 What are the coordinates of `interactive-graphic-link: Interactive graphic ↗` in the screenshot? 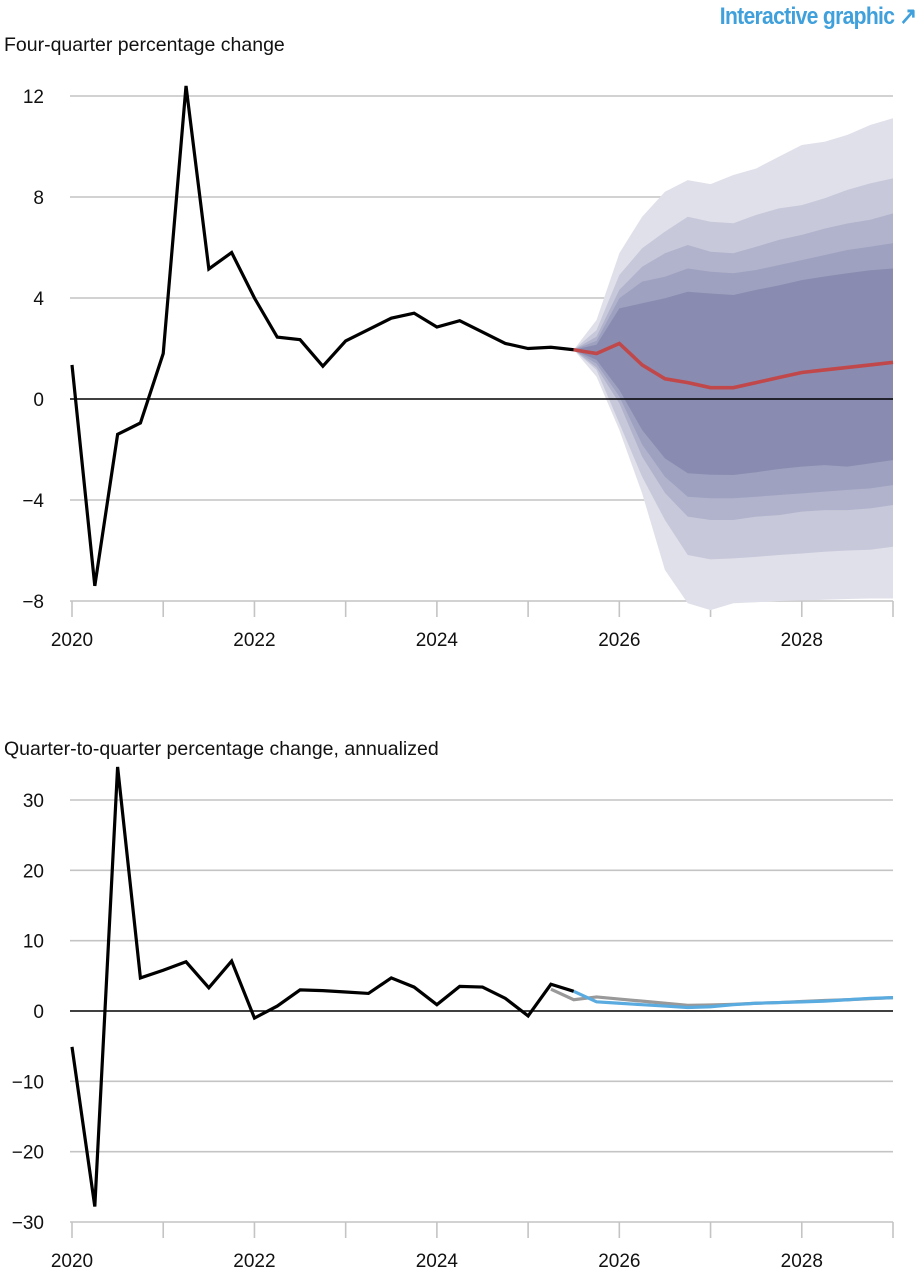 It's located at (817, 16).